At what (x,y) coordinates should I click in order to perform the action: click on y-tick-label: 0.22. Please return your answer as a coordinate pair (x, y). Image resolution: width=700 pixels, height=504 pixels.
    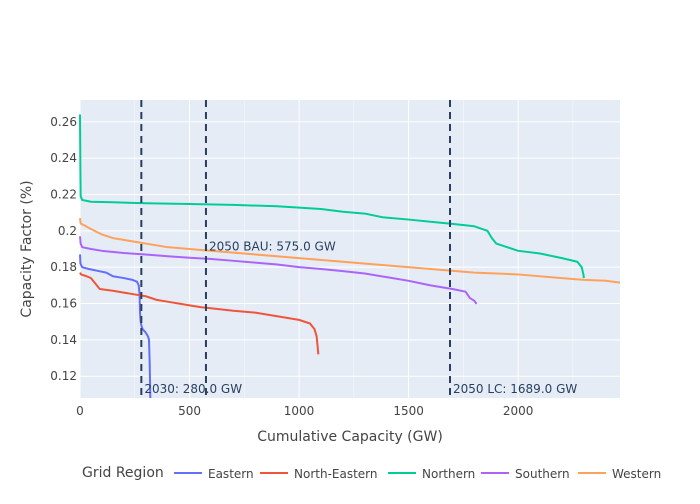
    Looking at the image, I should click on (63, 194).